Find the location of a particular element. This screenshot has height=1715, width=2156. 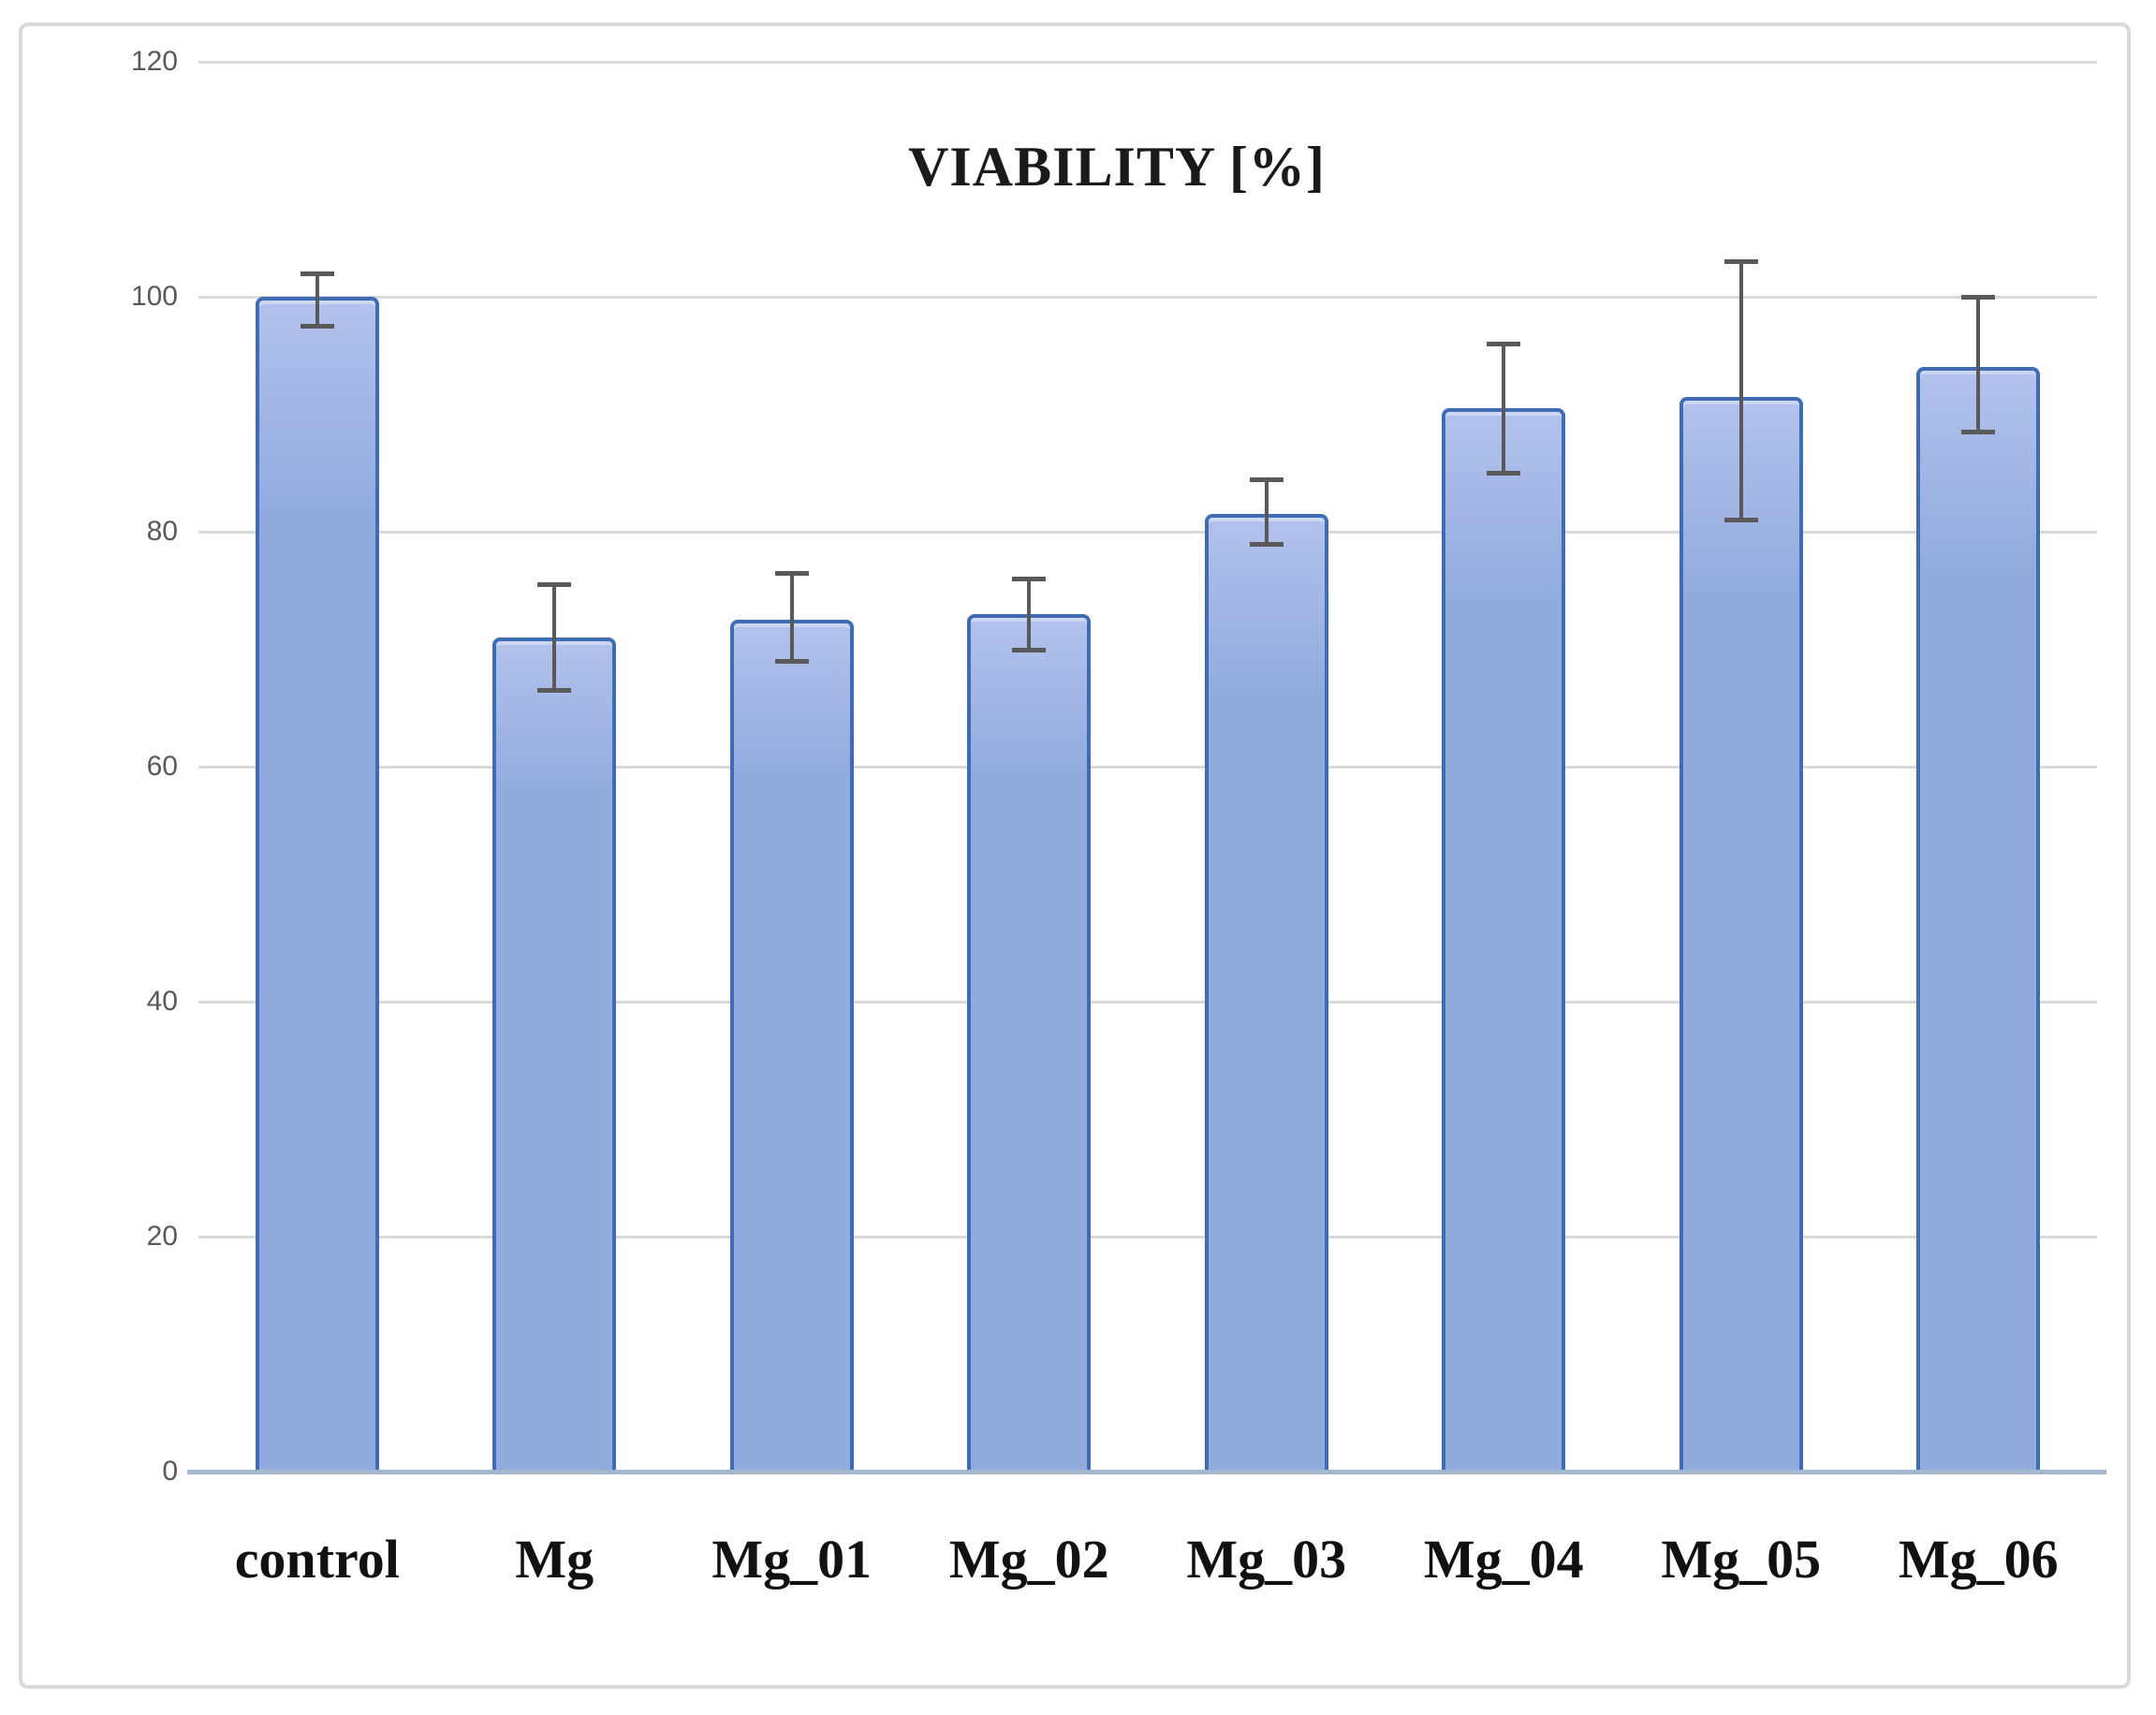

x-category-label: Mg_01 is located at coordinates (792, 1559).